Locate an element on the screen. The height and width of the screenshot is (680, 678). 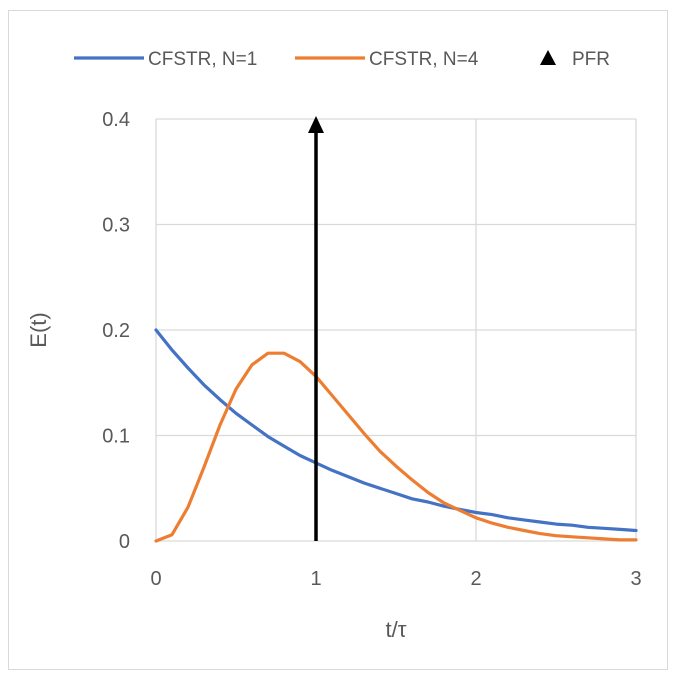
legend-item-cfstr-n1-label: CFSTR, N=1 is located at coordinates (202, 59).